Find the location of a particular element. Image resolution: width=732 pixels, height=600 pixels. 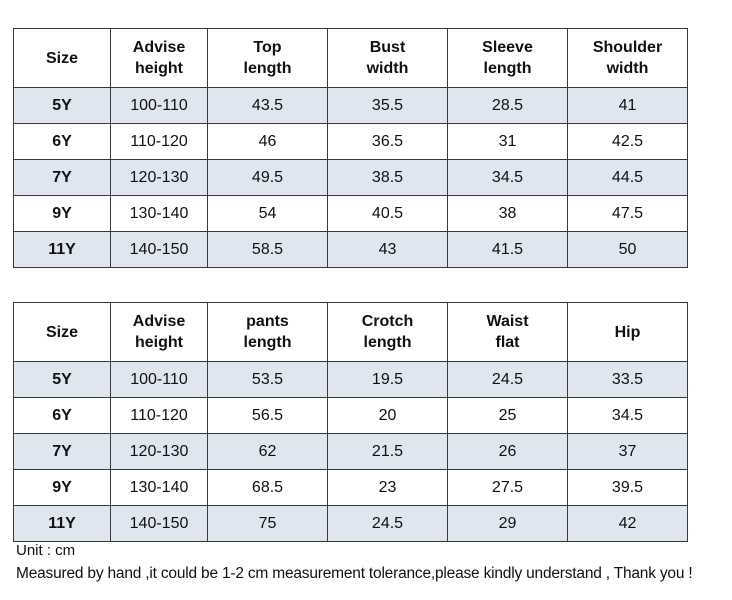

measurement-cell: 25 is located at coordinates (507, 415).